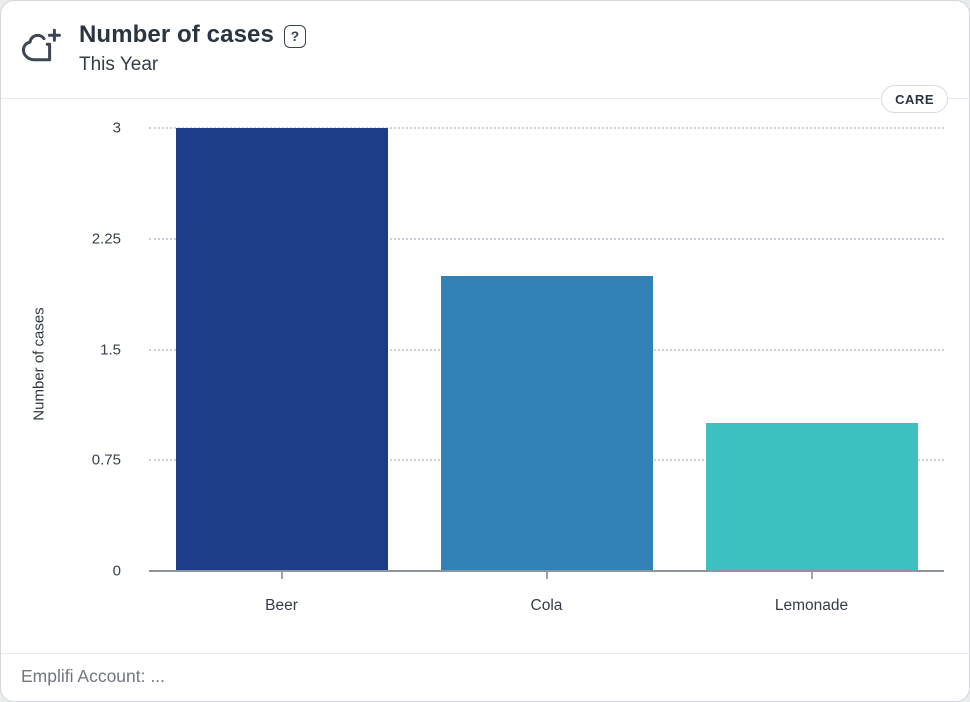 Image resolution: width=970 pixels, height=702 pixels. I want to click on y-tick-label: 3, so click(116, 128).